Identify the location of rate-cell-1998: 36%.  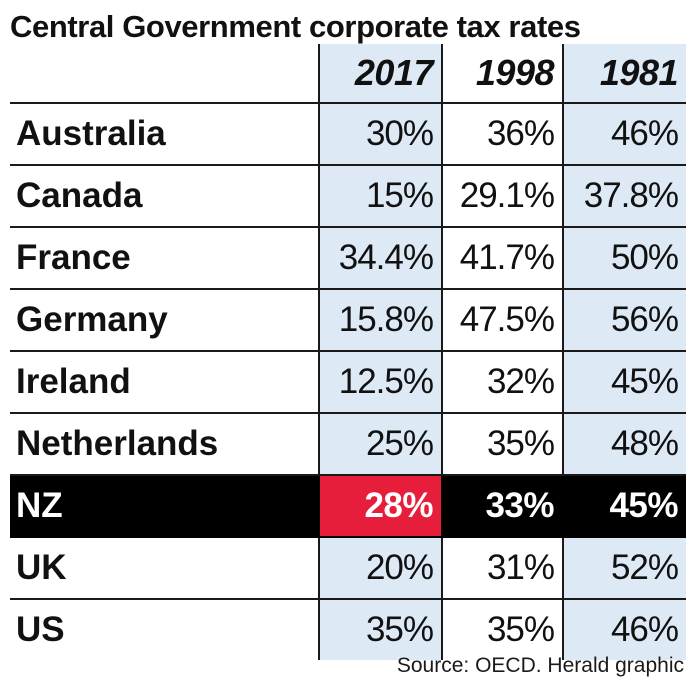
(520, 133).